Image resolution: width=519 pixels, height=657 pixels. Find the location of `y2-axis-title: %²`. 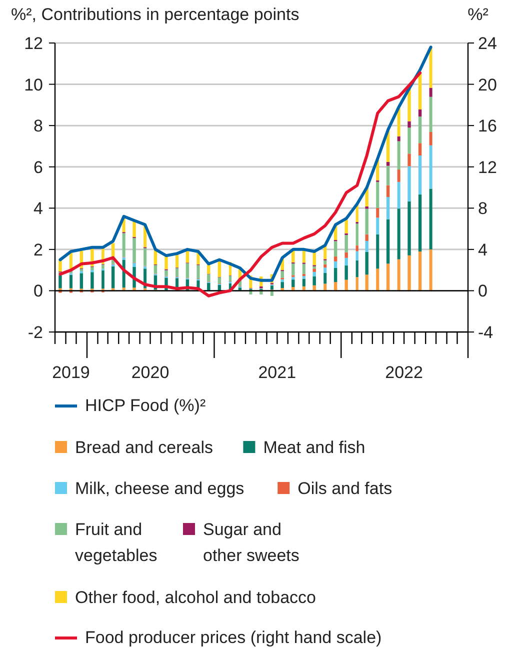

y2-axis-title: %² is located at coordinates (478, 14).